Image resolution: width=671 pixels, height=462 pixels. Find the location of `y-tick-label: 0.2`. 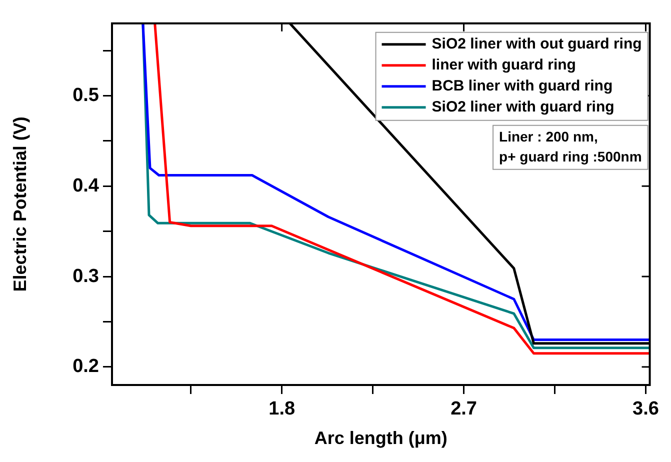

y-tick-label: 0.2 is located at coordinates (85, 367).